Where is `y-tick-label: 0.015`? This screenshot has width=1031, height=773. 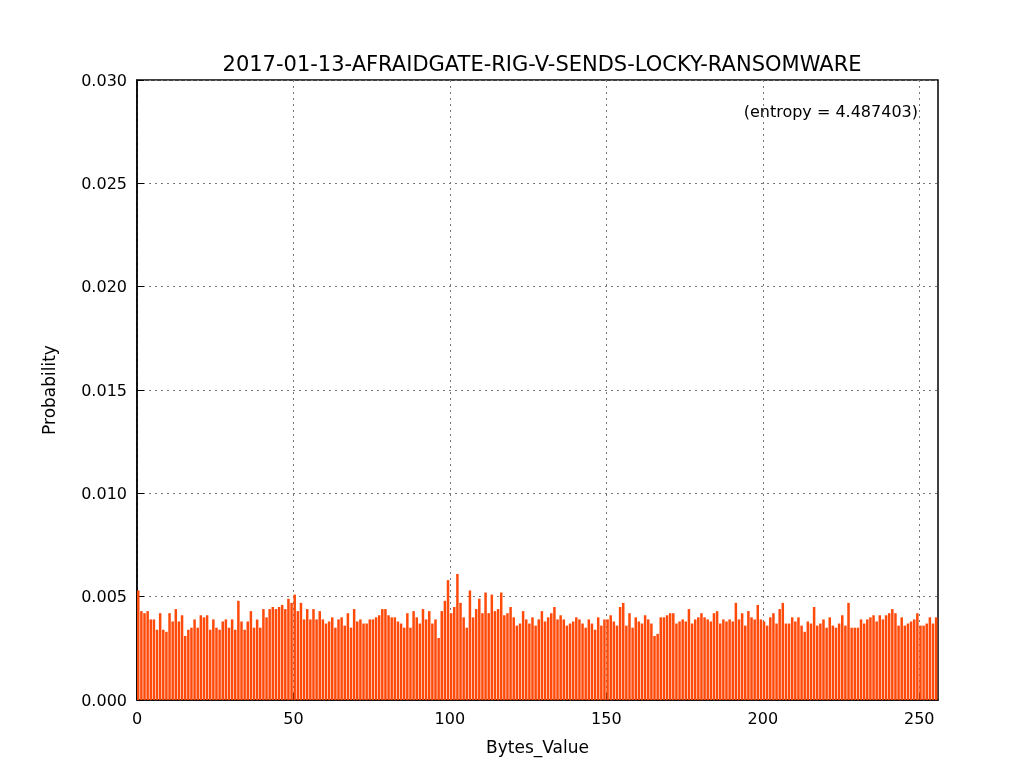
y-tick-label: 0.015 is located at coordinates (104, 390).